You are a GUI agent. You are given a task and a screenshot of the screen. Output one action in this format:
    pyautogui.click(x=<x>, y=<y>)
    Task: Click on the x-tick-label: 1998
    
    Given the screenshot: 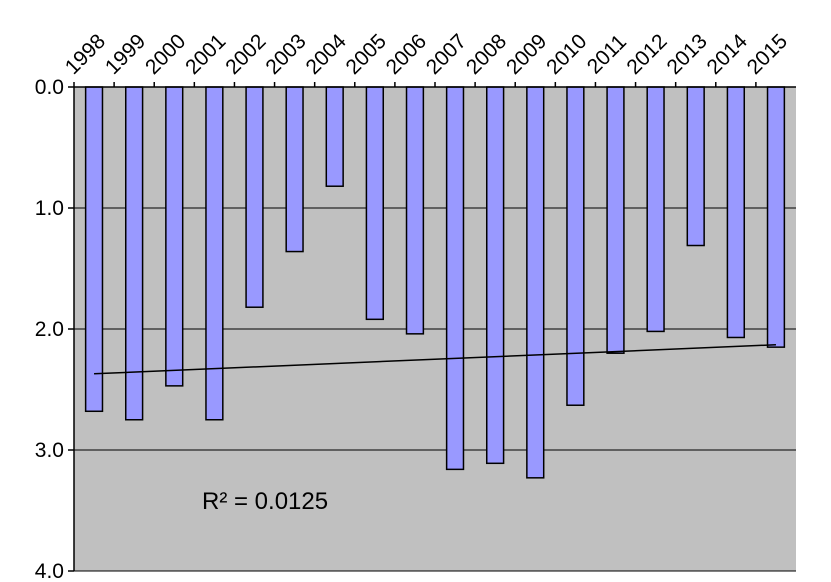 What is the action you would take?
    pyautogui.click(x=85, y=54)
    